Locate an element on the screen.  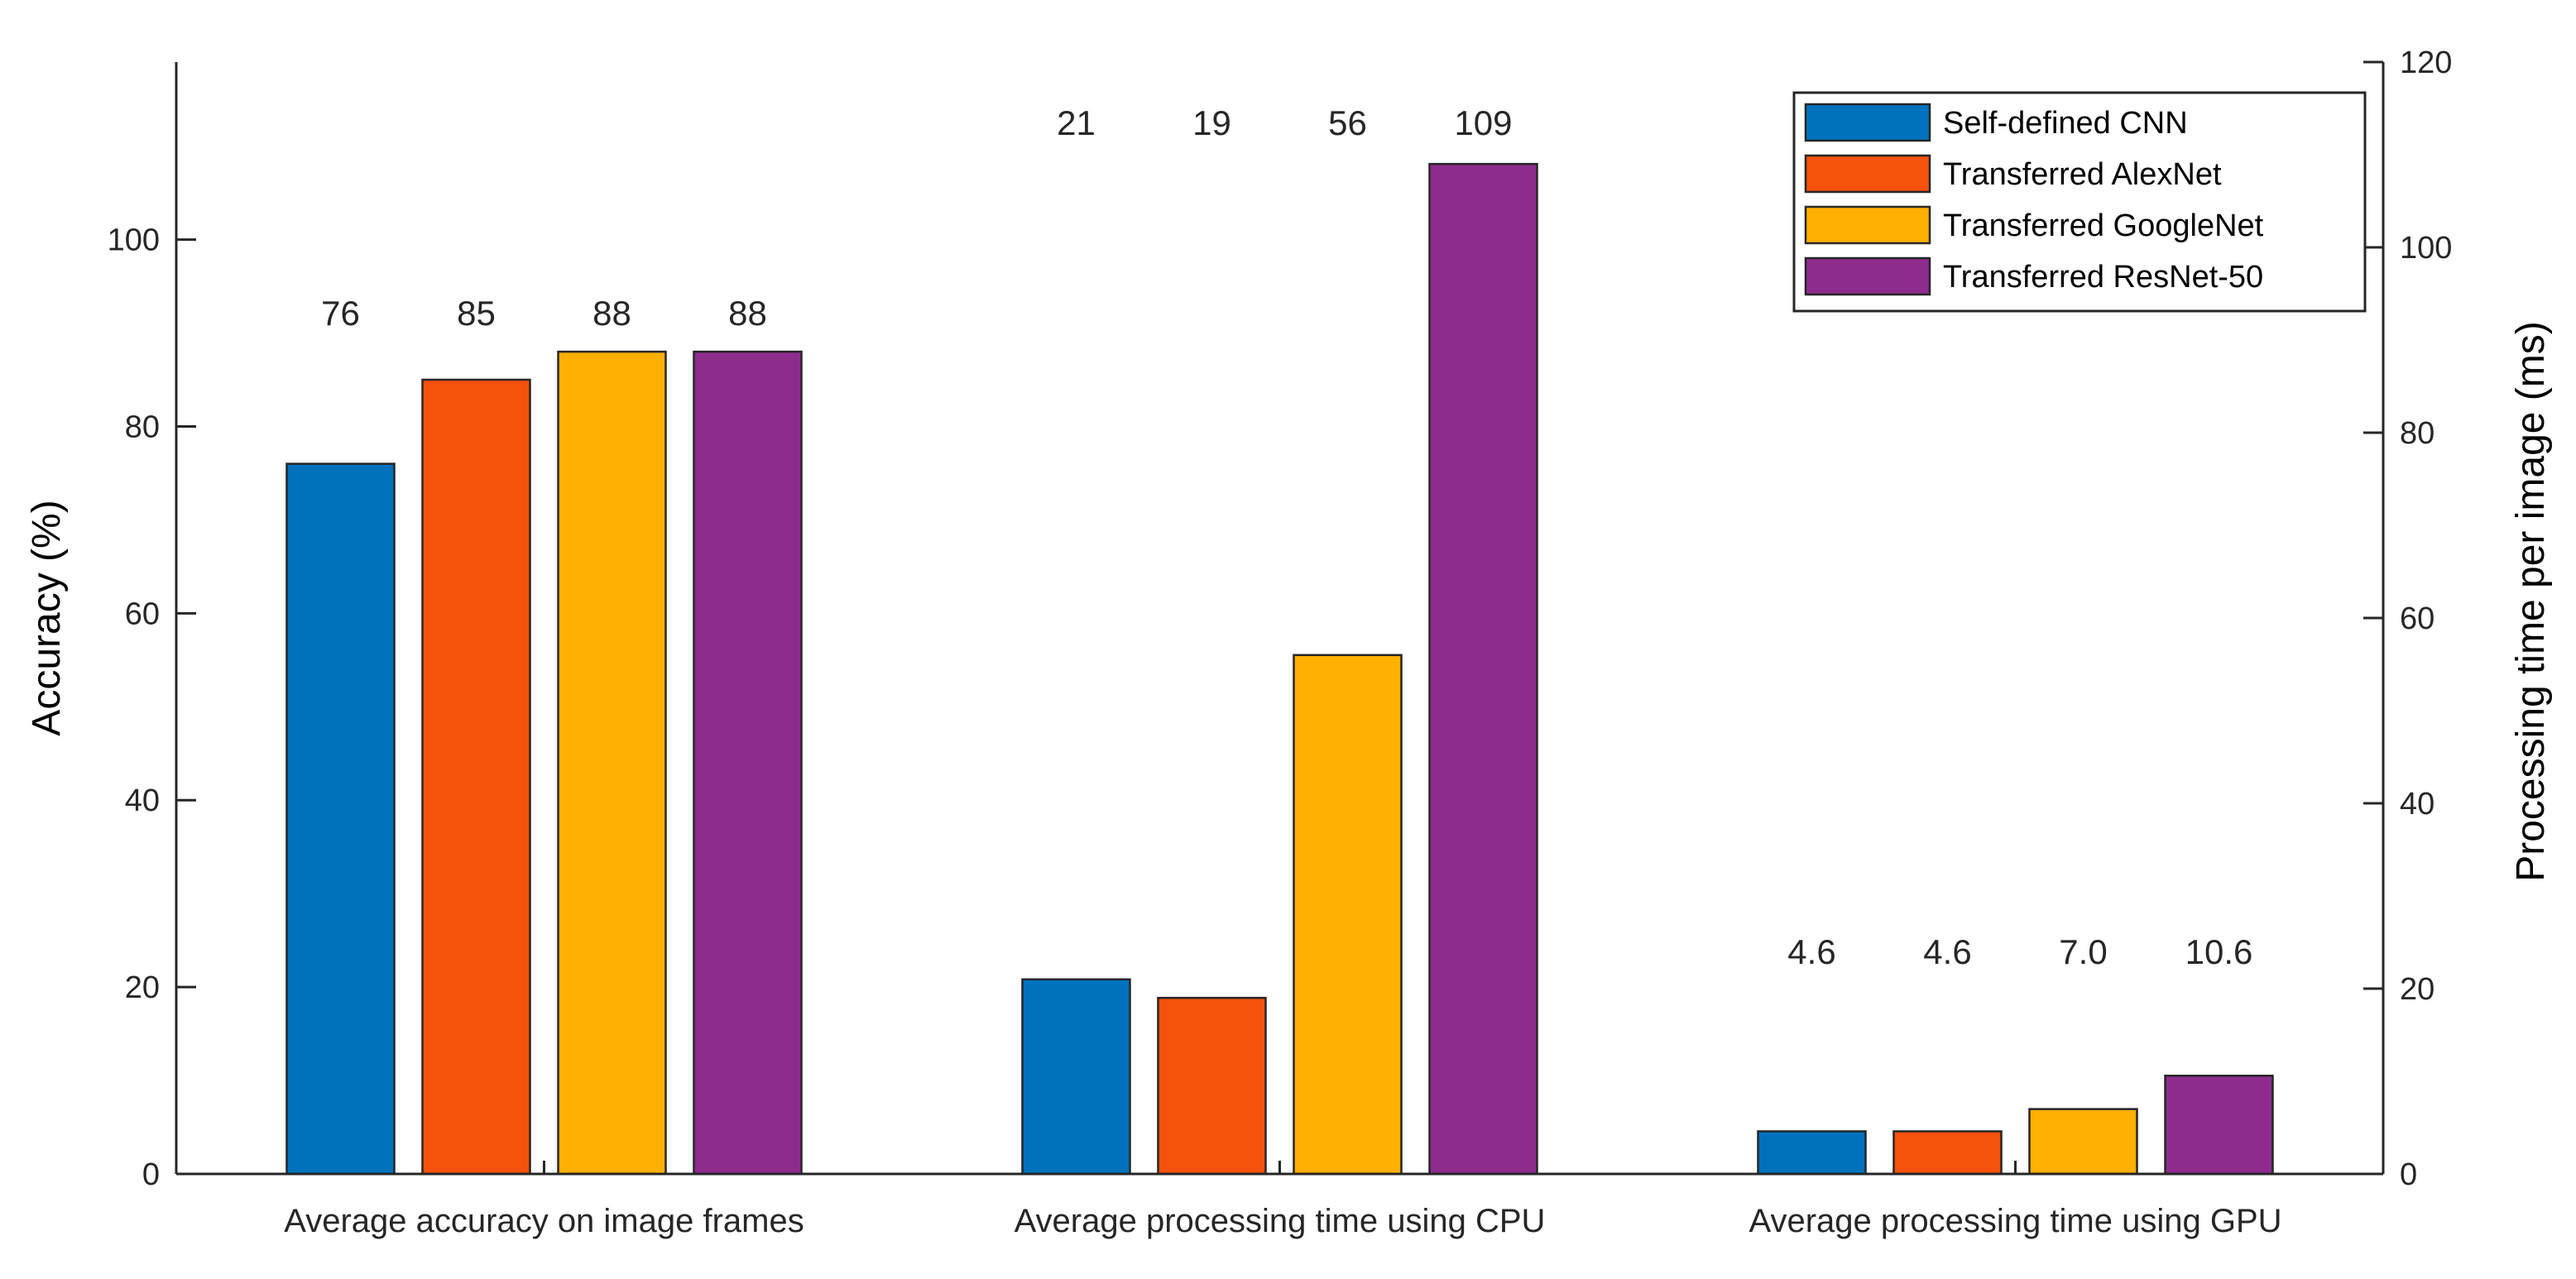
data-label-3-category-1: 88 is located at coordinates (612, 314).